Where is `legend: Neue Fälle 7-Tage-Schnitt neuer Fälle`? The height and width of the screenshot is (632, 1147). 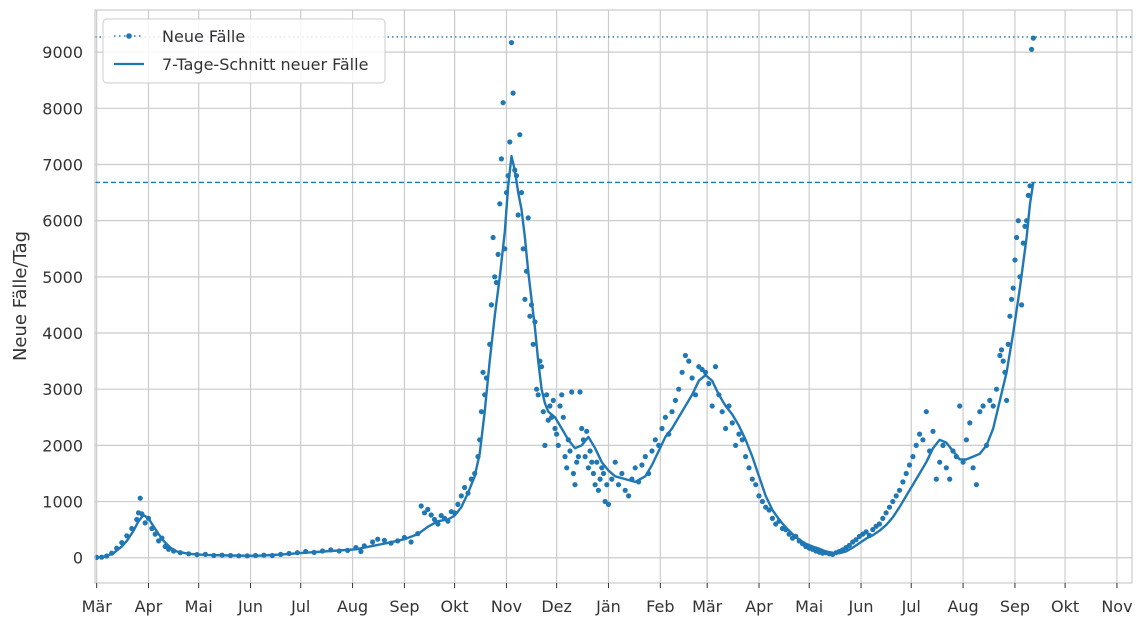
legend: Neue Fälle 7-Tage-Schnitt neuer Fälle is located at coordinates (244, 51).